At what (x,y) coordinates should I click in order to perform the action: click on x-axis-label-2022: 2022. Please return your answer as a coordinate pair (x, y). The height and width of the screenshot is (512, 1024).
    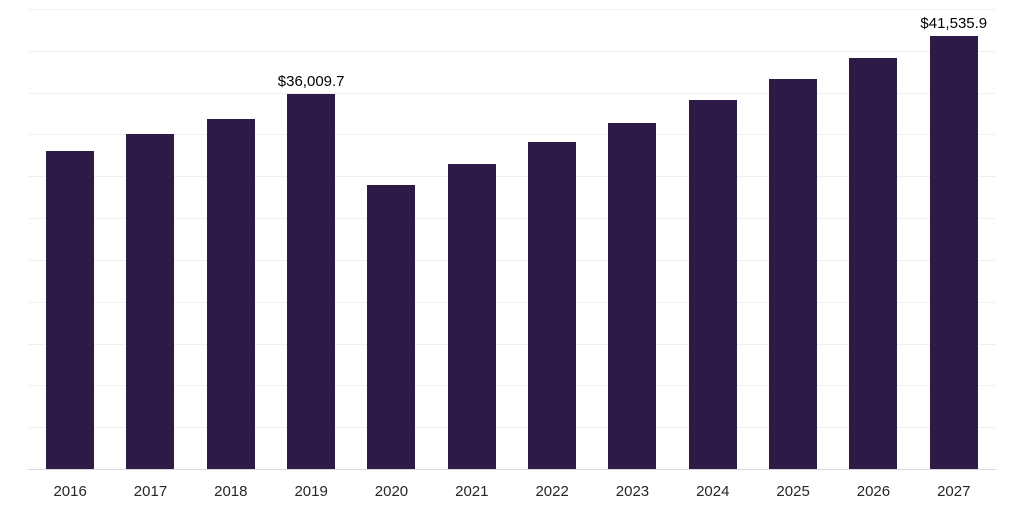
    Looking at the image, I should click on (552, 491).